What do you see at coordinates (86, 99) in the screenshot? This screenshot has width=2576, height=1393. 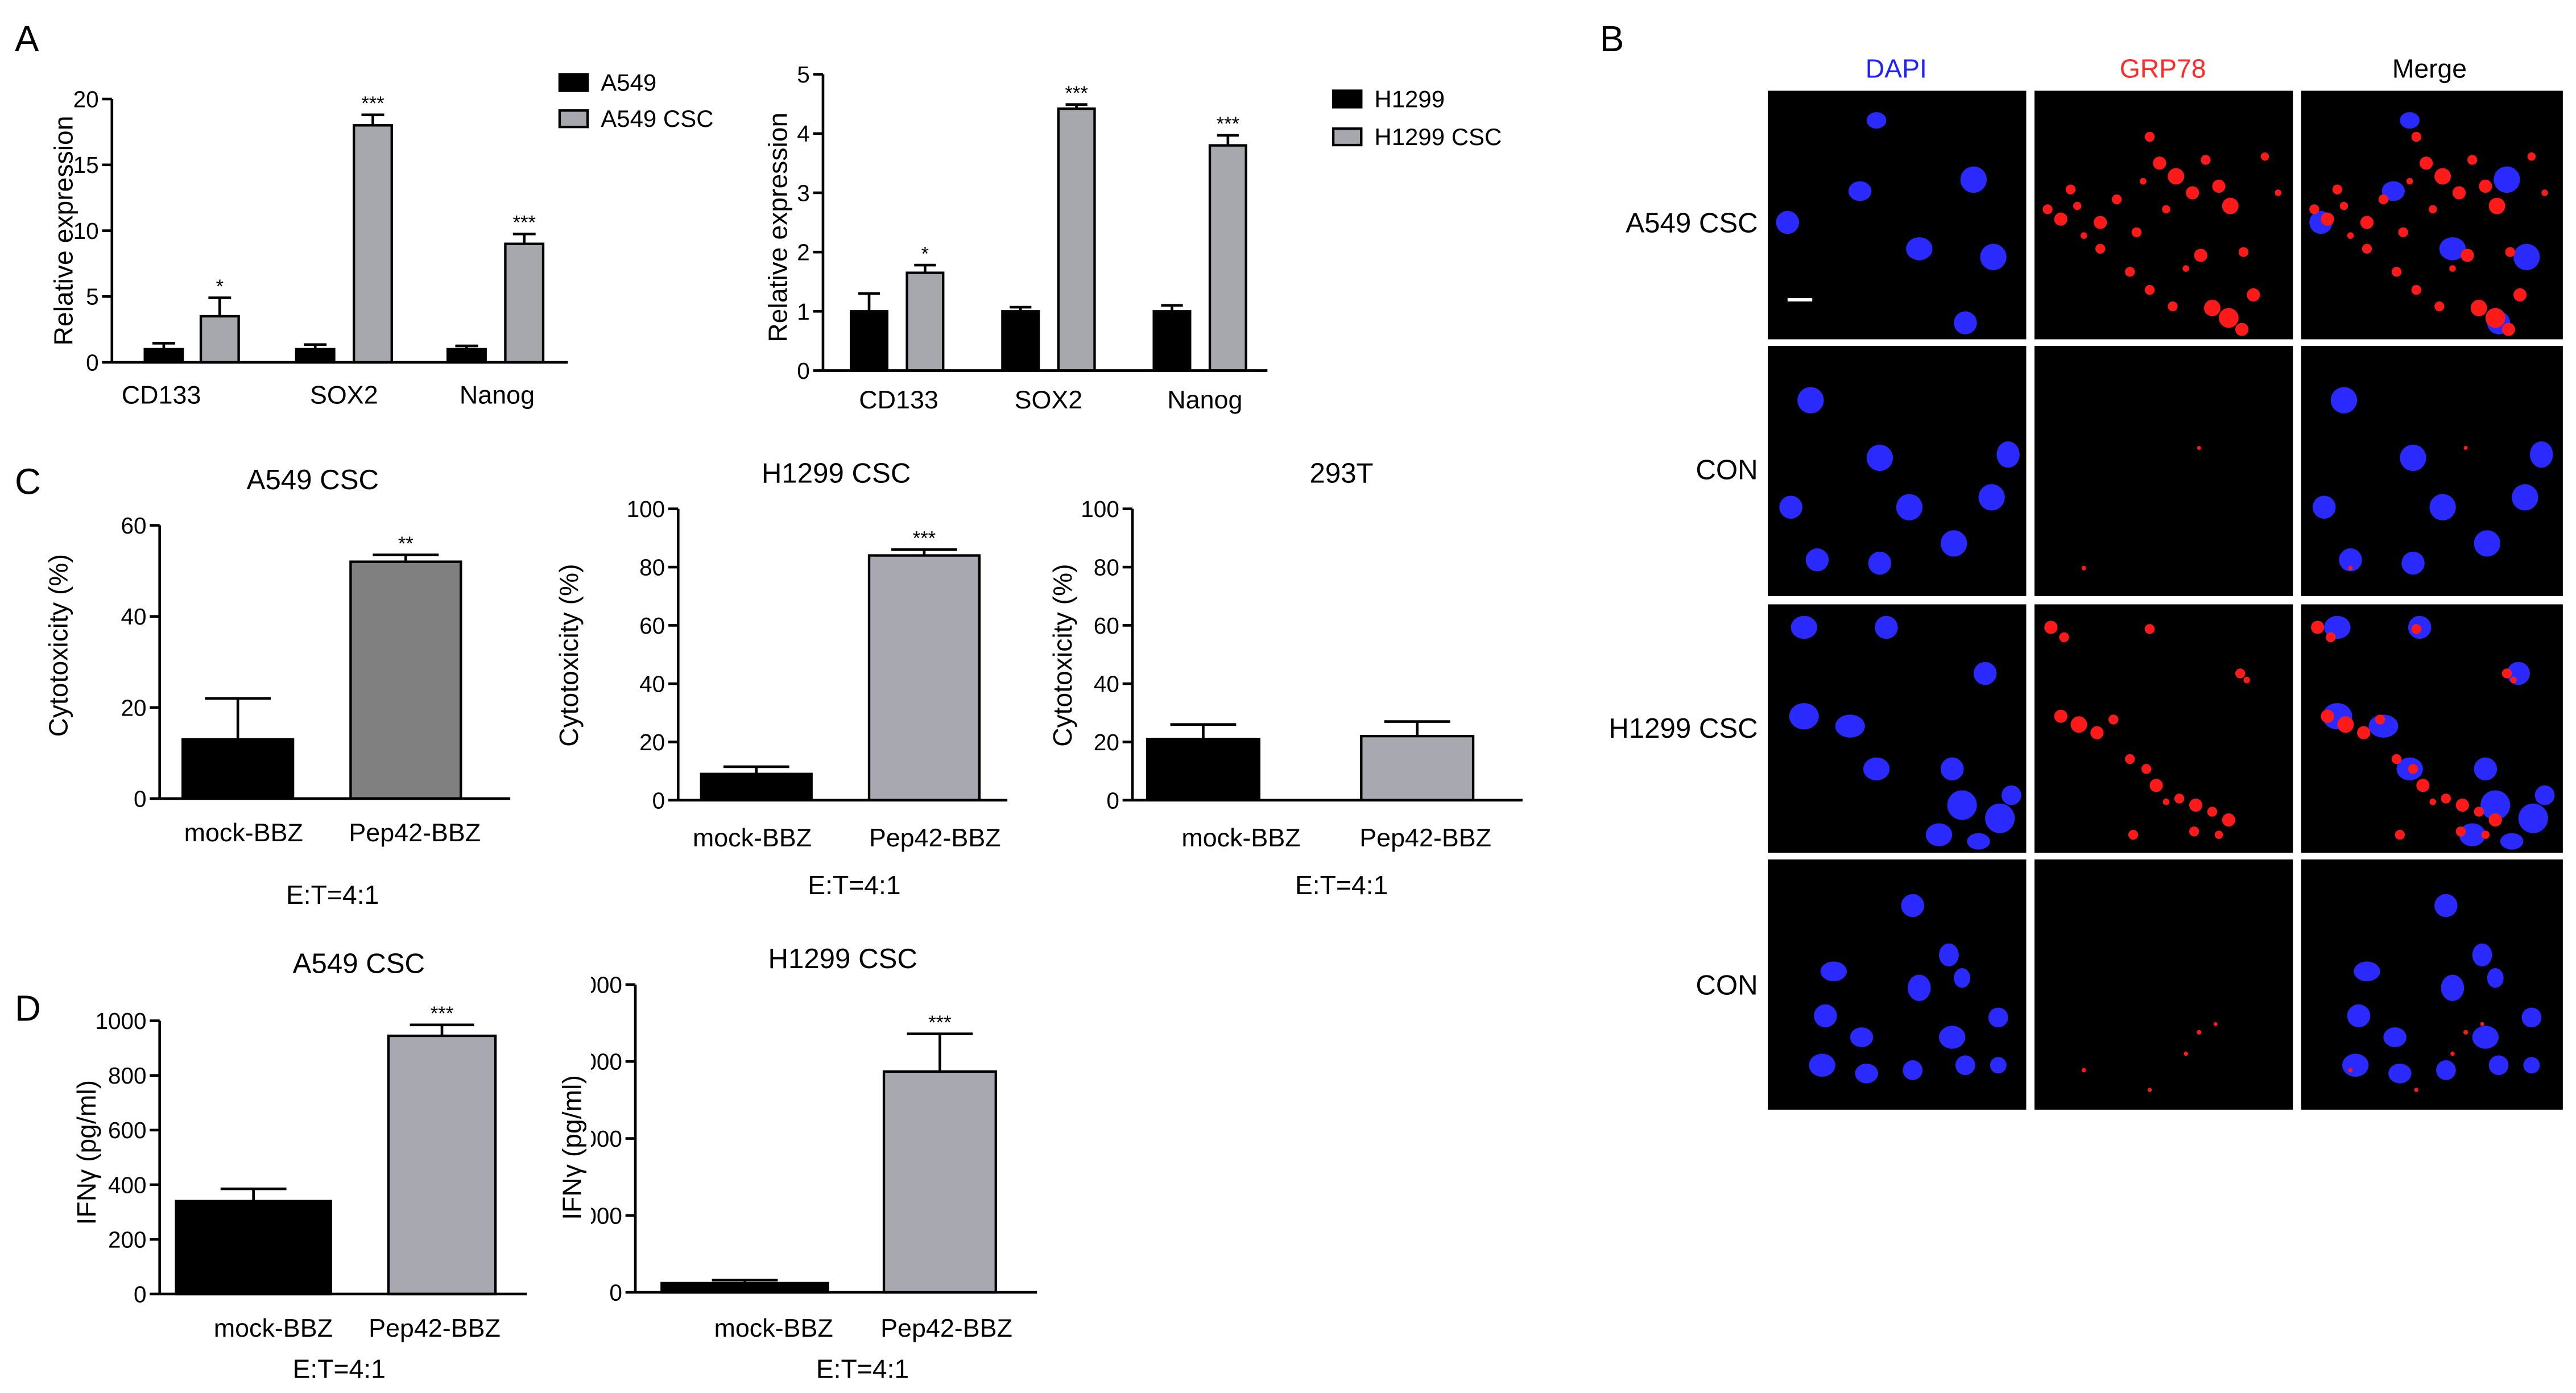 I see `y-tick-label: 20` at bounding box center [86, 99].